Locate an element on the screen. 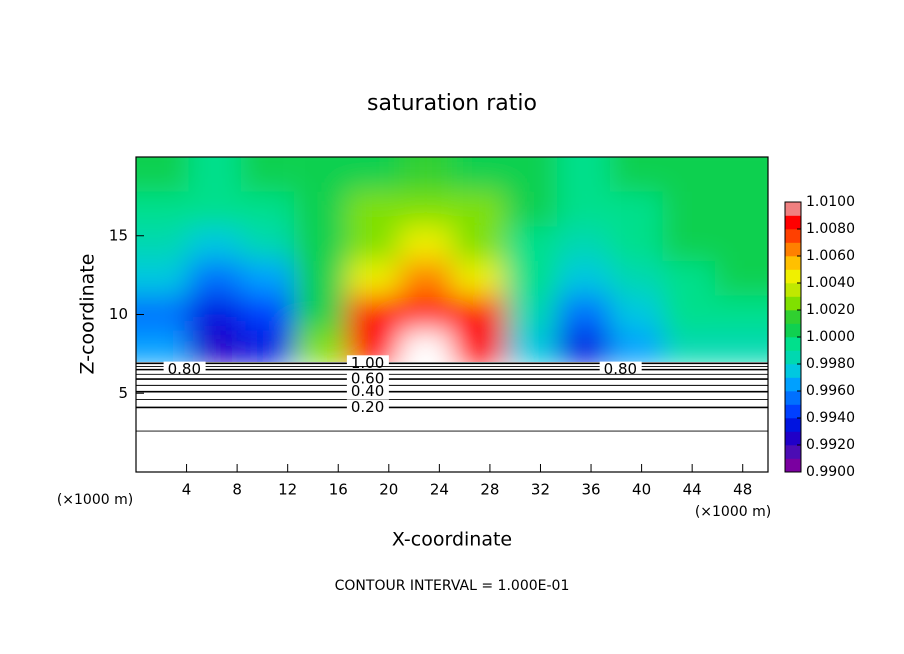  chart-title: saturation ratio is located at coordinates (452, 103).